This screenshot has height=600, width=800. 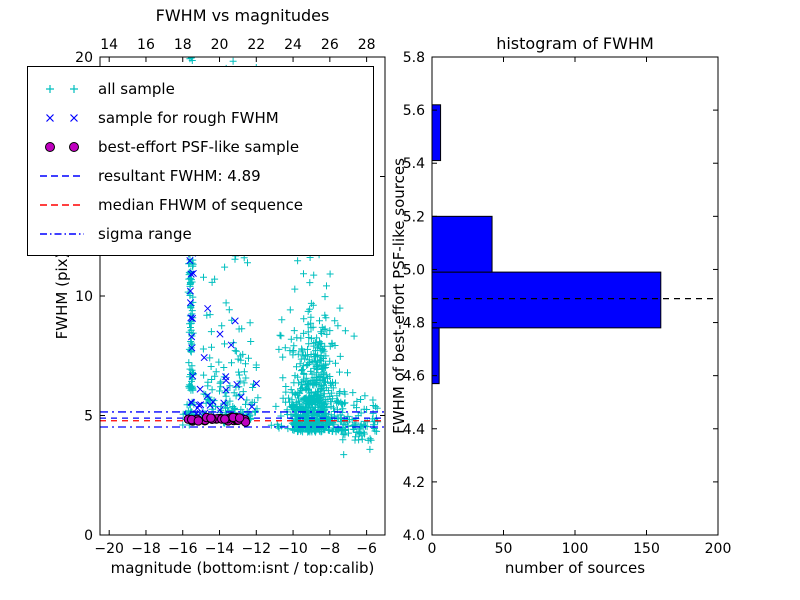 What do you see at coordinates (146, 45) in the screenshot?
I see `svg-text: 16` at bounding box center [146, 45].